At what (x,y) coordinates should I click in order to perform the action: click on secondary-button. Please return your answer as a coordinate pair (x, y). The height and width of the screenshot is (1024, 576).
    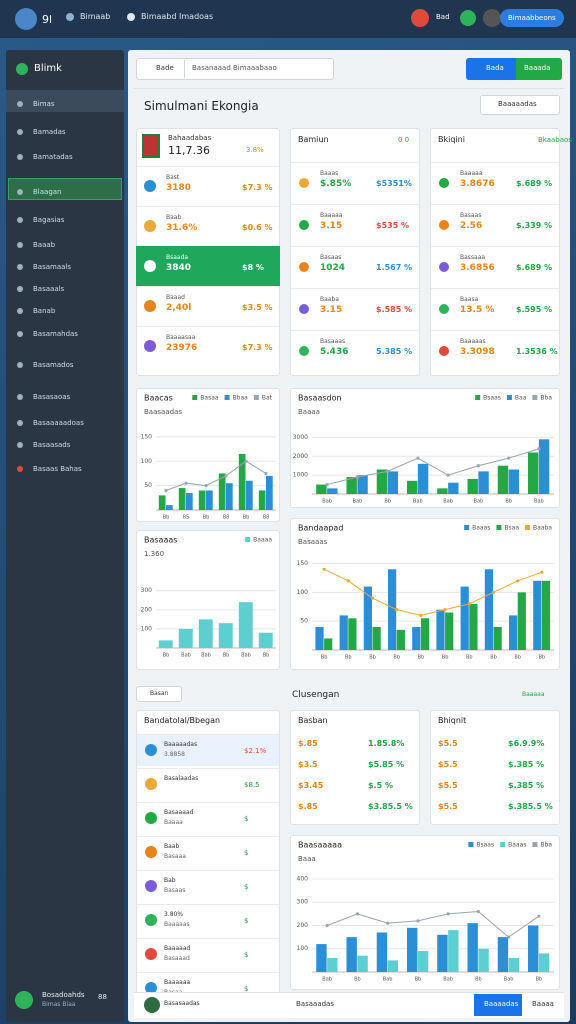
    Looking at the image, I should click on (539, 69).